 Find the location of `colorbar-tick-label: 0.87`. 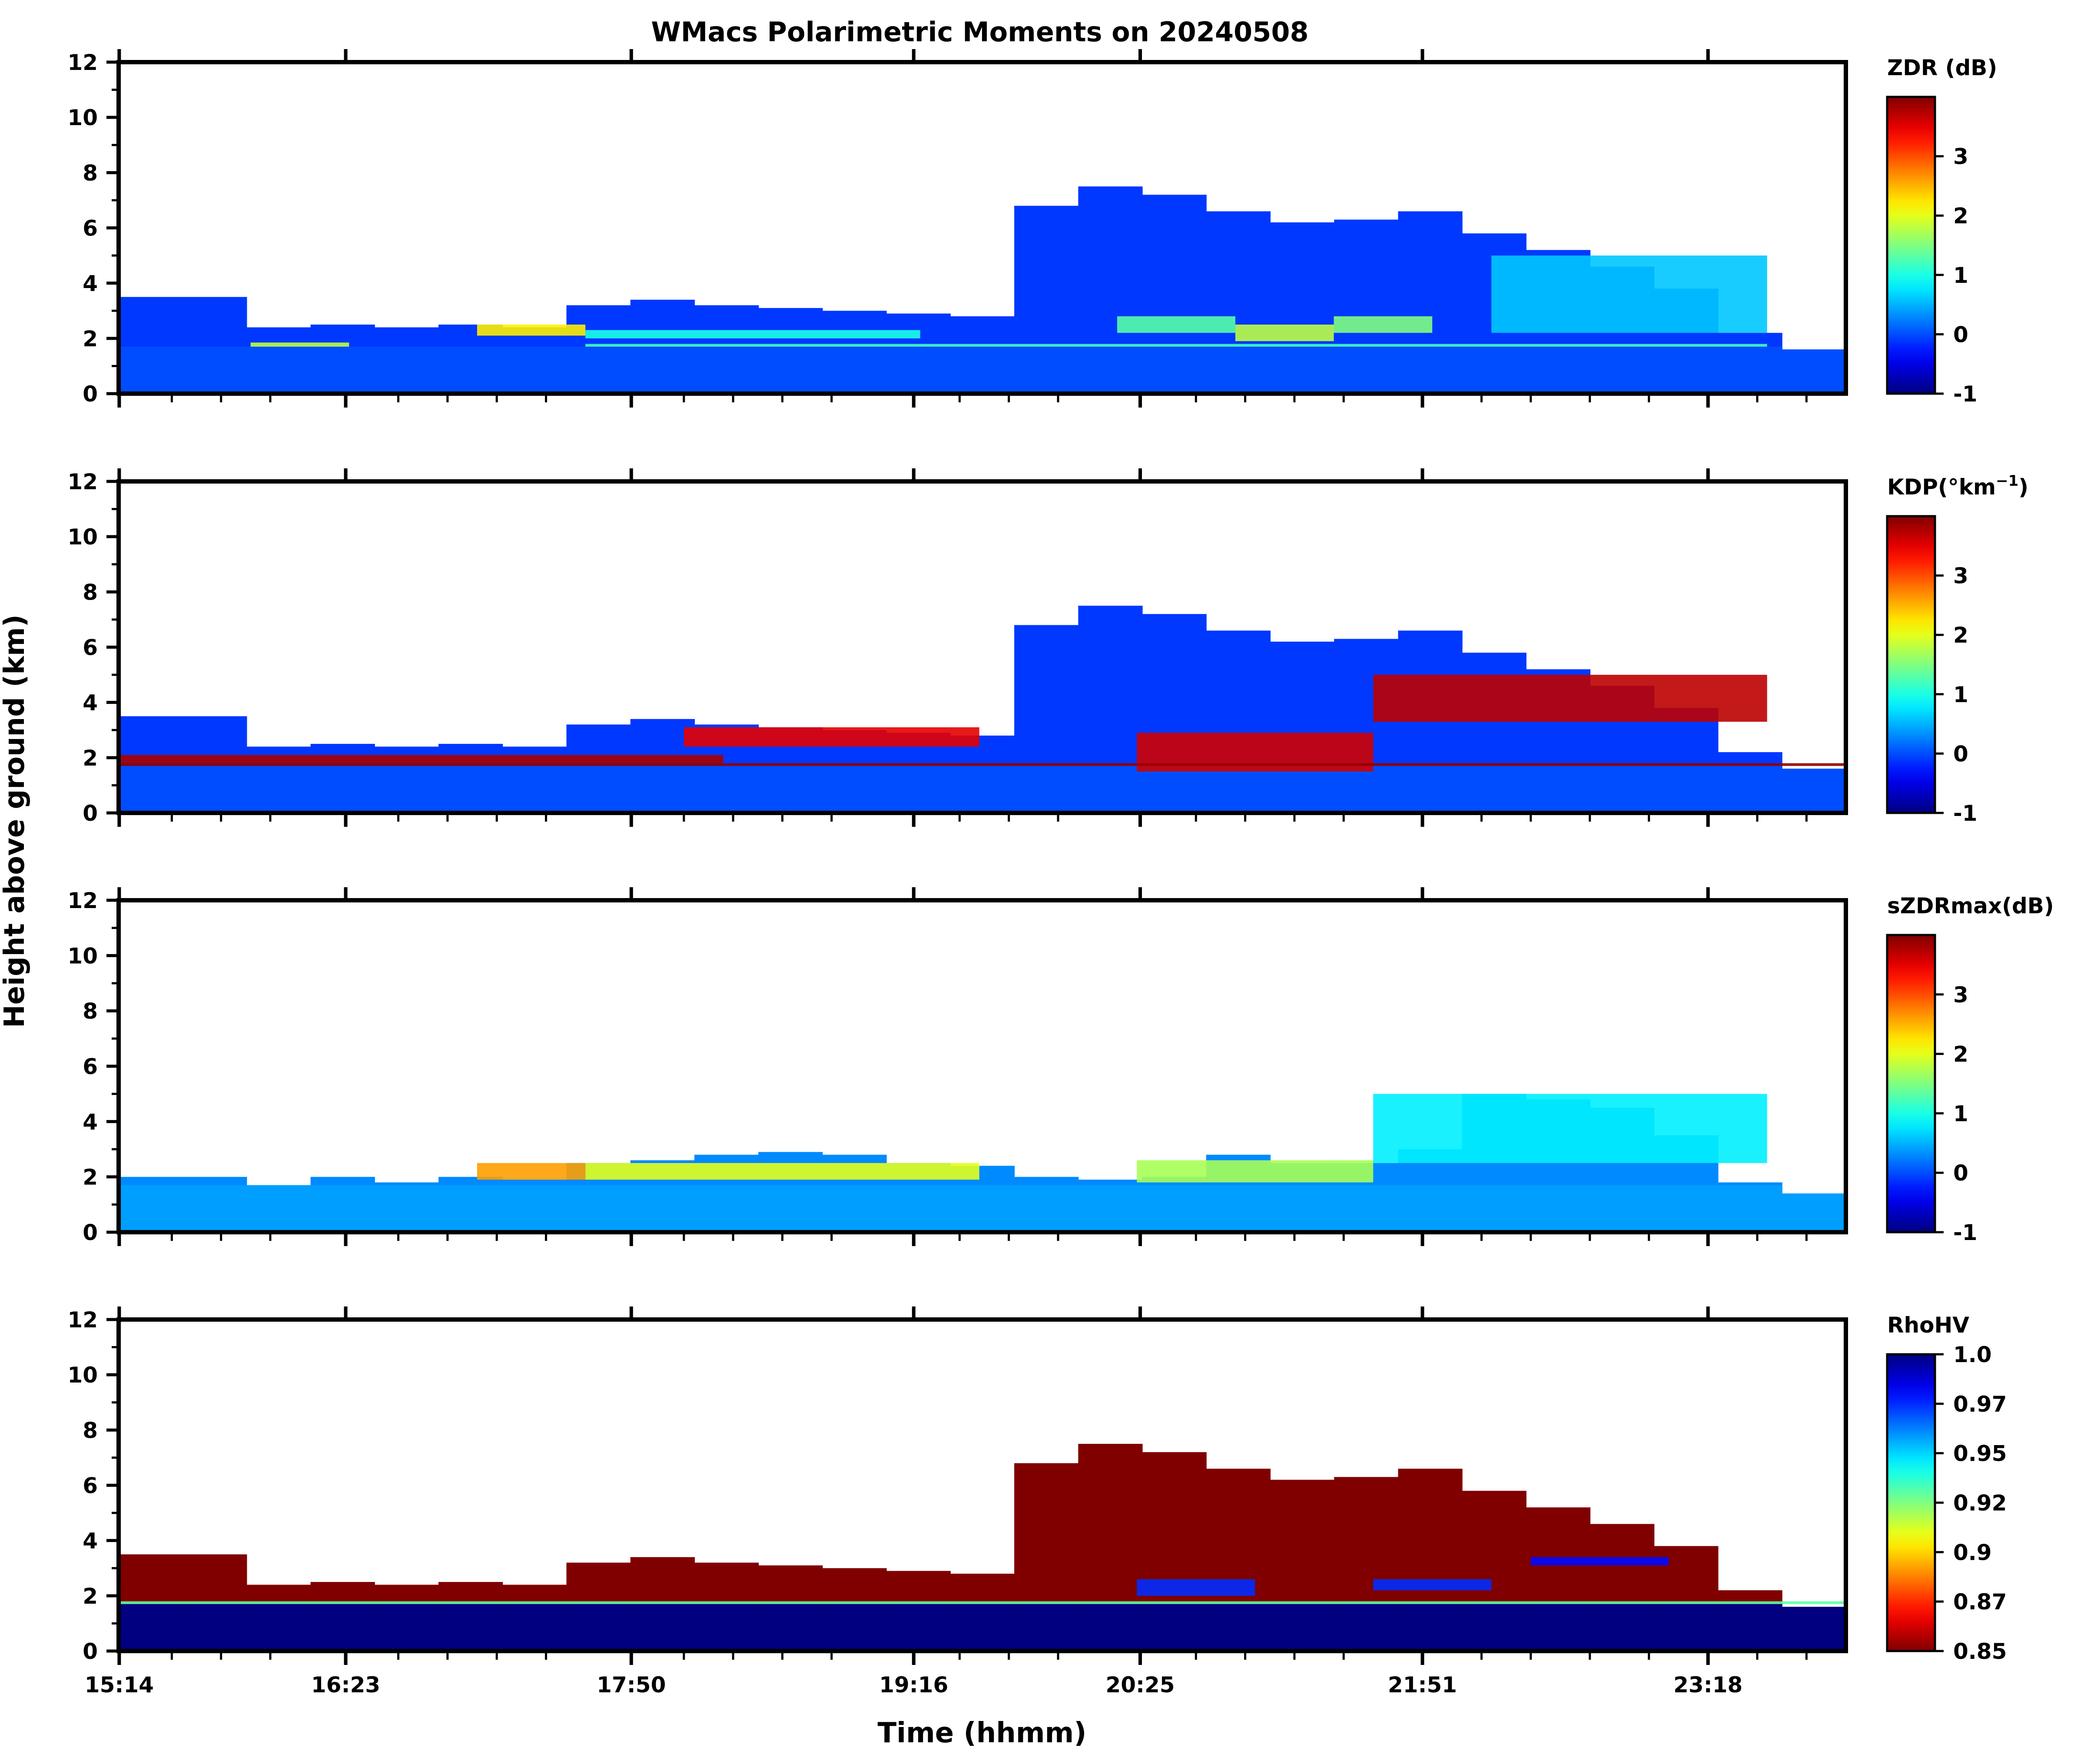

colorbar-tick-label: 0.87 is located at coordinates (1980, 1602).